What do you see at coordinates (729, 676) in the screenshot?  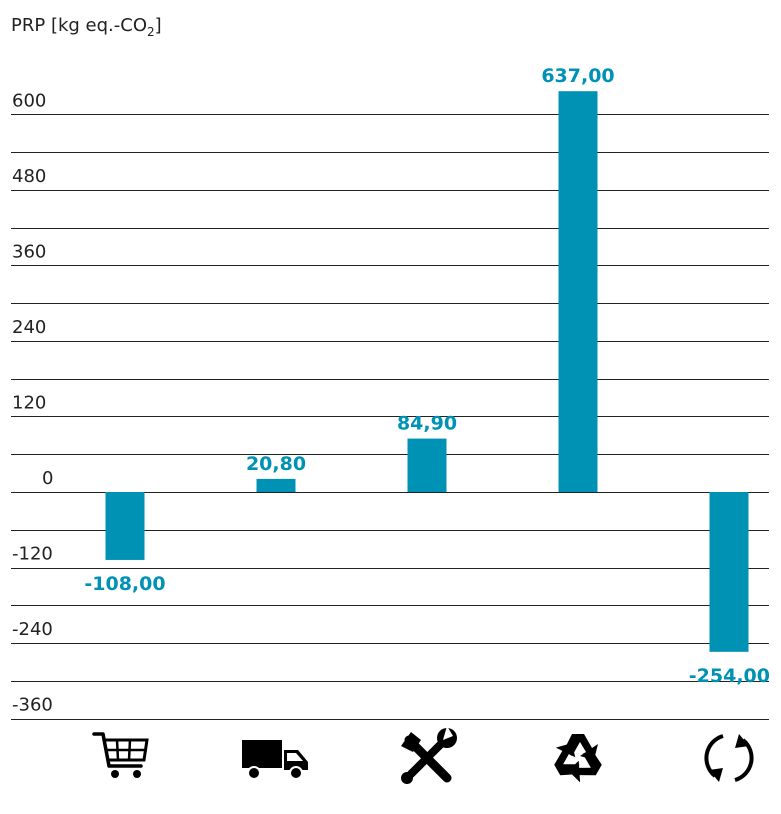 I see `value-label: -254,00` at bounding box center [729, 676].